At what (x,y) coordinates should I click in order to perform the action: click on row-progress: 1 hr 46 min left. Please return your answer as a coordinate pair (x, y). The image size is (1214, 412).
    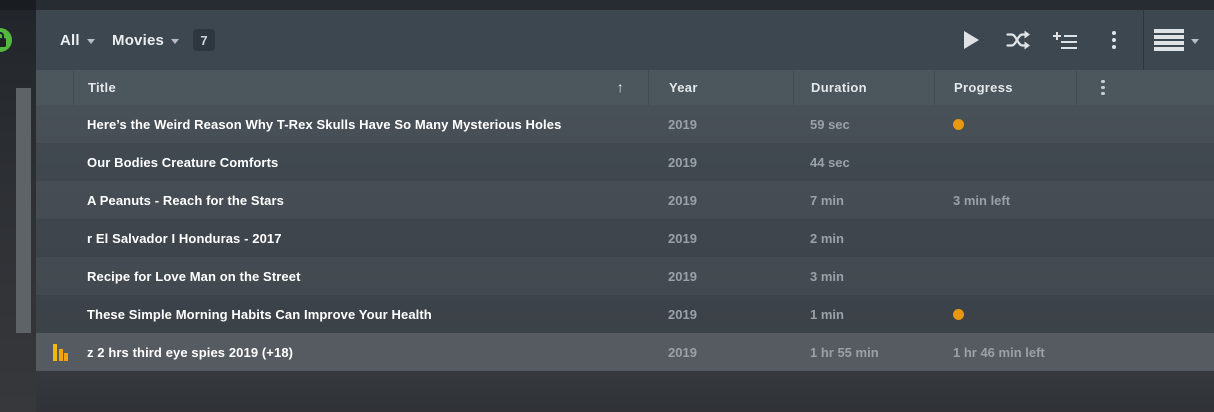
    Looking at the image, I should click on (1005, 352).